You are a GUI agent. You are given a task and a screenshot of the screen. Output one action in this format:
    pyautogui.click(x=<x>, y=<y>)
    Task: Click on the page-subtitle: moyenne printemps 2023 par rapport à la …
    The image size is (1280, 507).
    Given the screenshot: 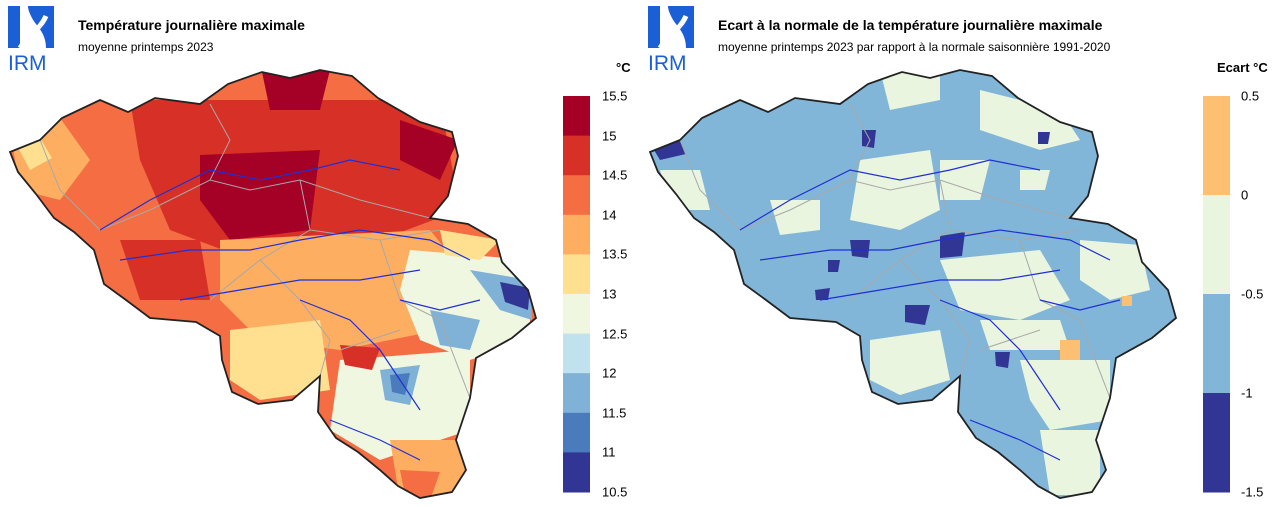 What is the action you would take?
    pyautogui.click(x=914, y=47)
    